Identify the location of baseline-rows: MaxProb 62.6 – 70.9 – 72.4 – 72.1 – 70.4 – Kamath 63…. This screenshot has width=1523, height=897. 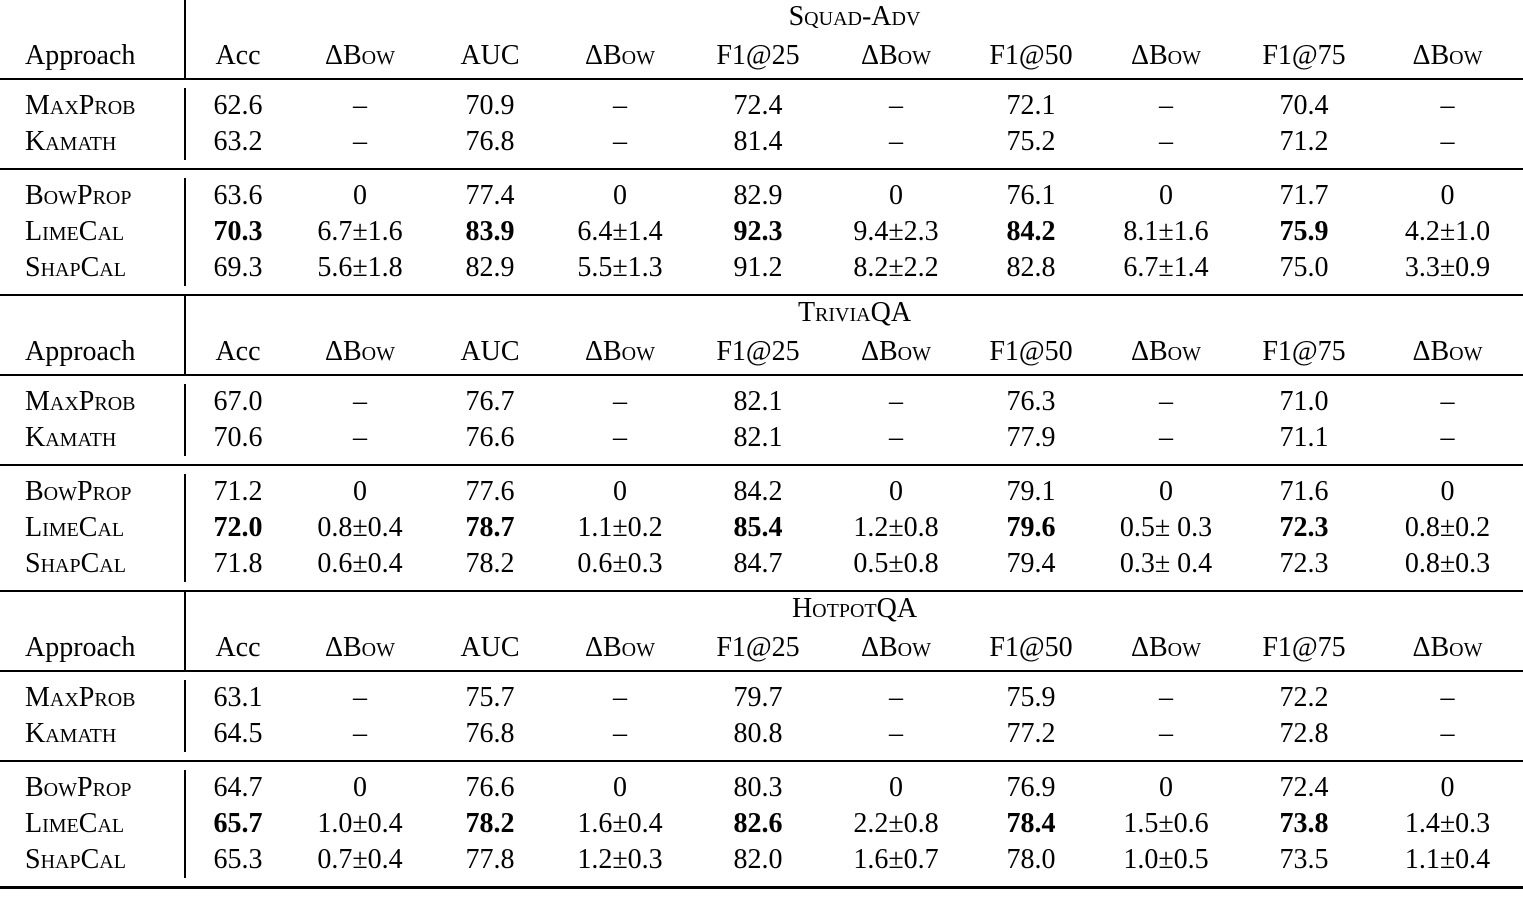
(761, 124).